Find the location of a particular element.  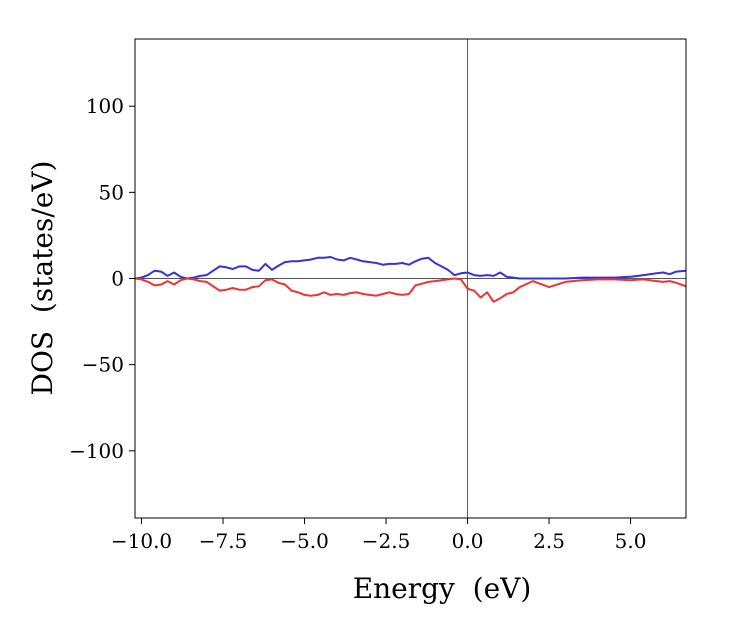

y-tick-label: 100 is located at coordinates (105, 106).